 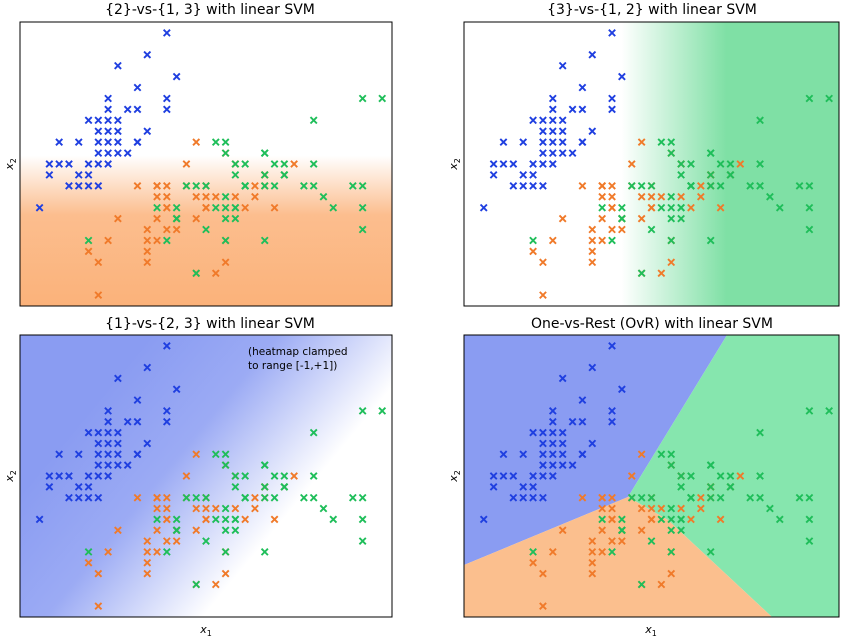 What do you see at coordinates (205, 630) in the screenshot?
I see `x-axis-label: x1` at bounding box center [205, 630].